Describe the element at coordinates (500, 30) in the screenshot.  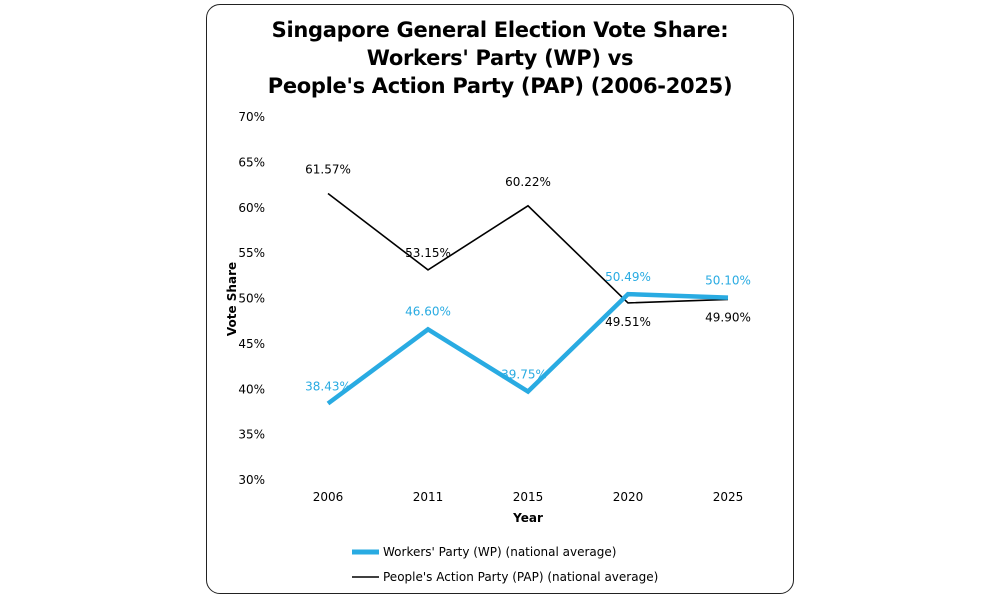
I see `chart-title-line-1: Singapore General Election Vote Share:` at that location.